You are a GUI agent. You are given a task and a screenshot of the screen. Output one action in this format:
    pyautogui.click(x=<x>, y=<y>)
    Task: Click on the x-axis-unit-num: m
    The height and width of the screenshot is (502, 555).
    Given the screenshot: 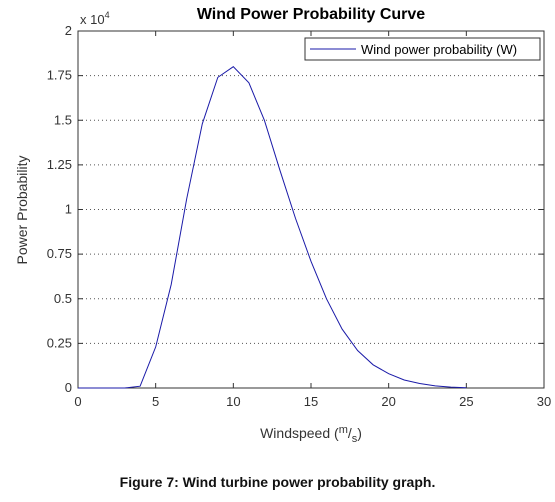 What is the action you would take?
    pyautogui.click(x=343, y=430)
    